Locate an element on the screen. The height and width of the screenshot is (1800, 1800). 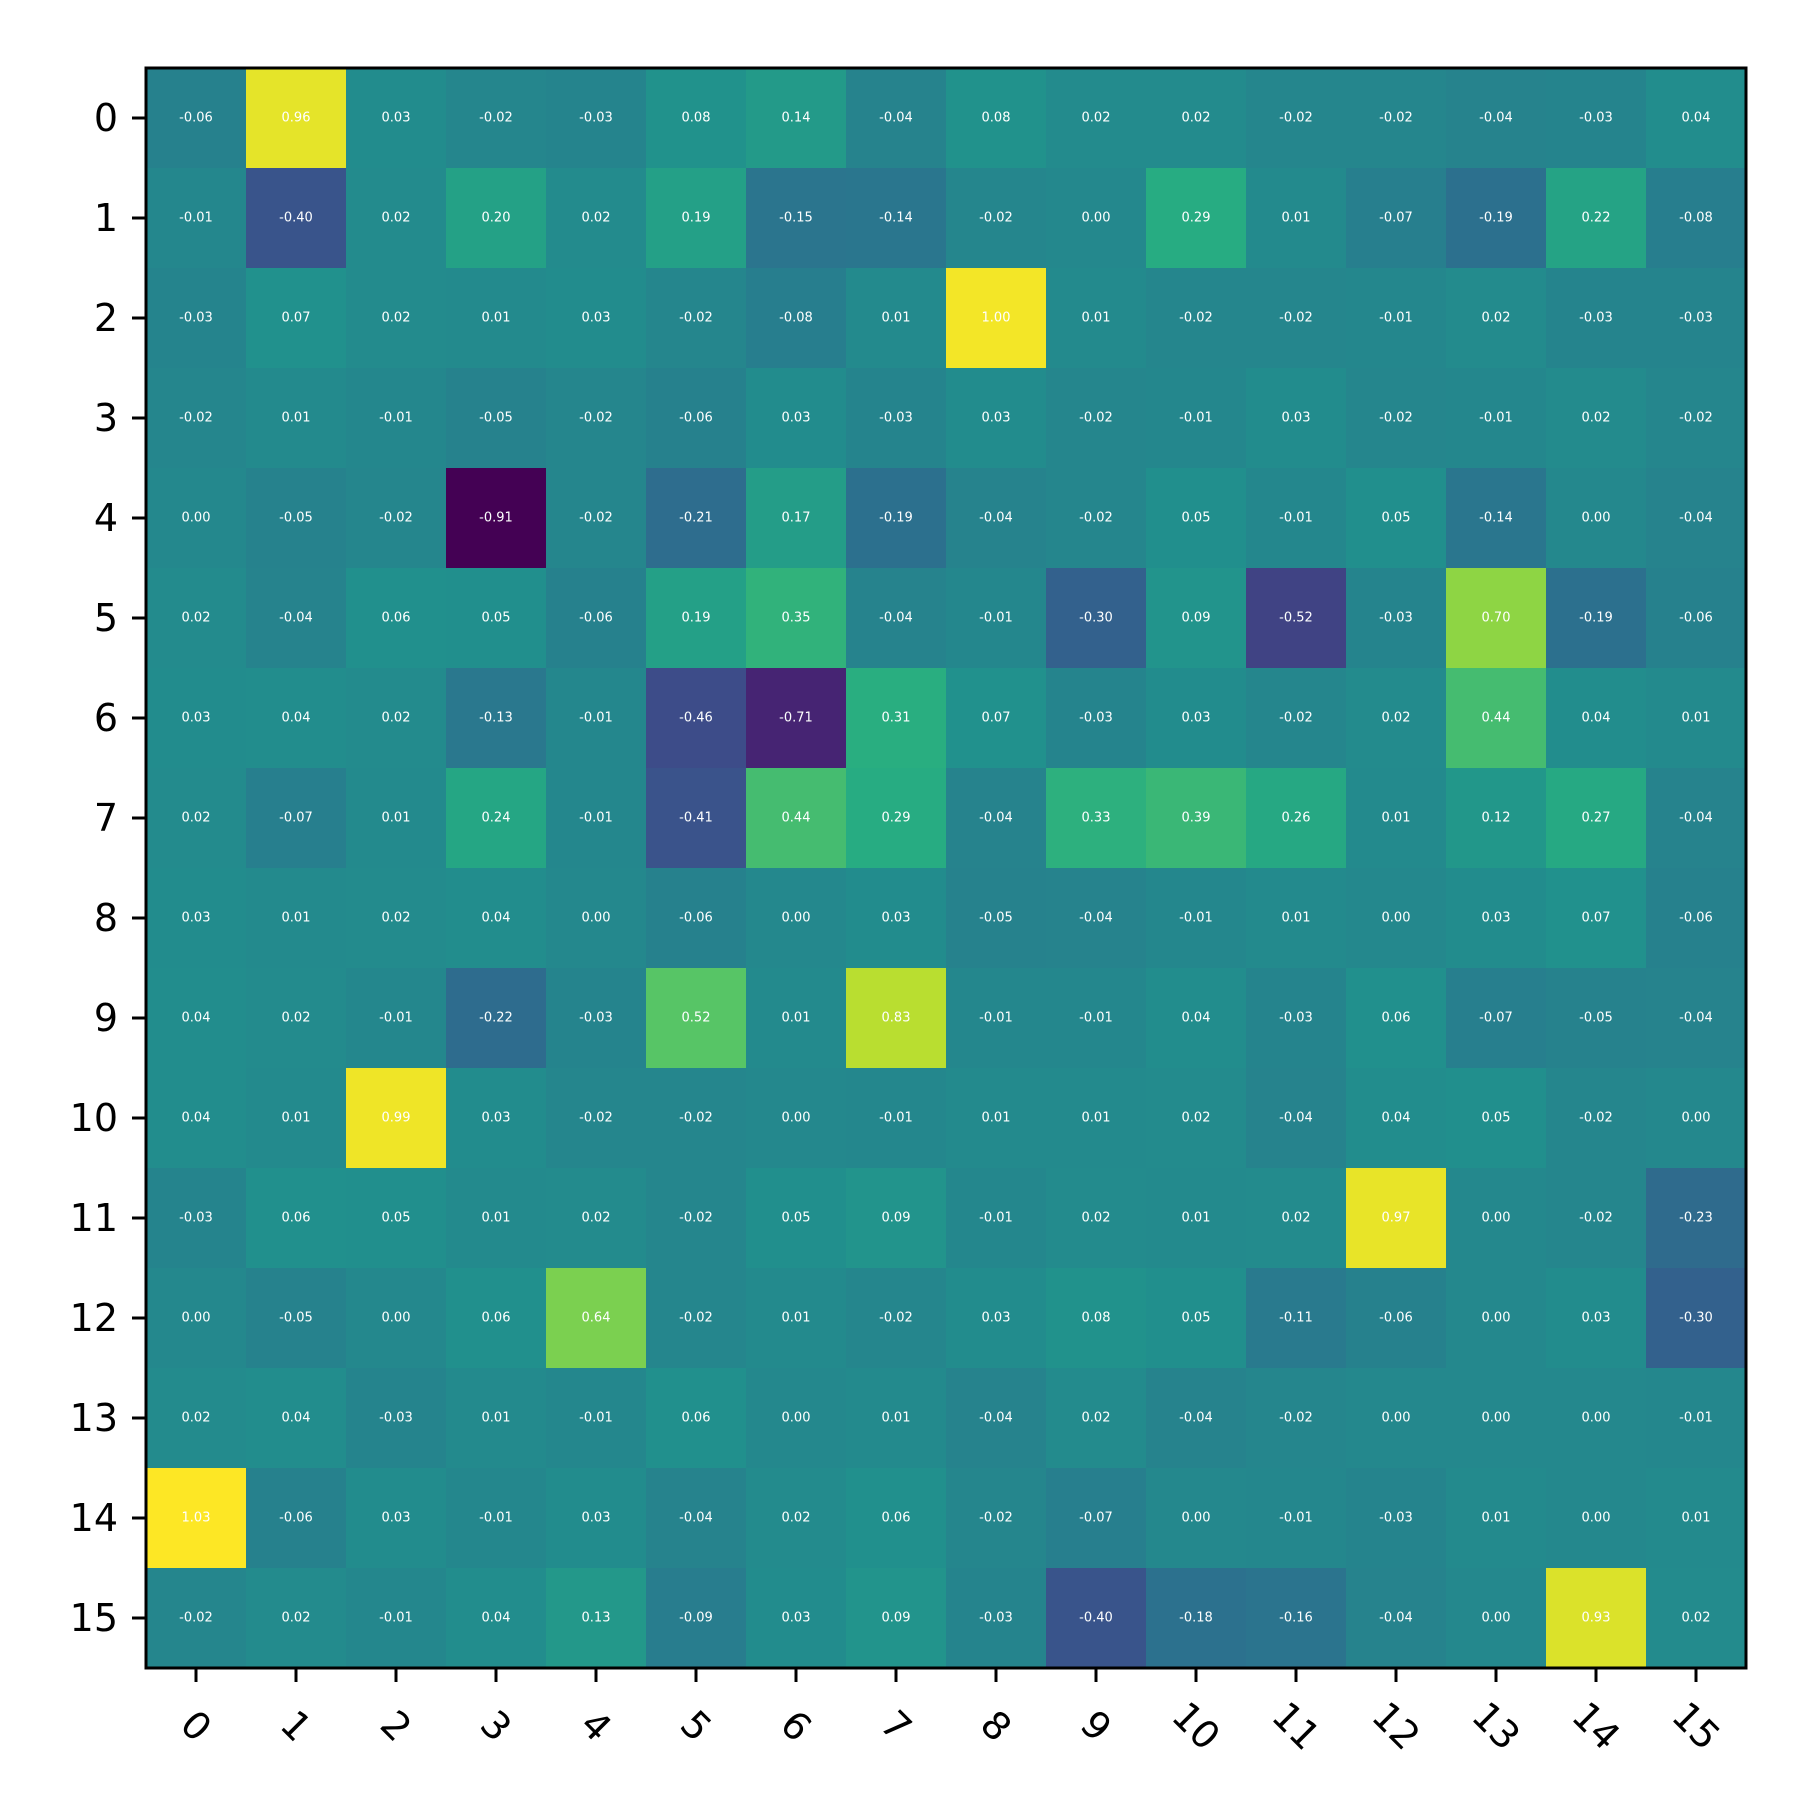
cell-value-label: 0.08 is located at coordinates (1096, 1318).